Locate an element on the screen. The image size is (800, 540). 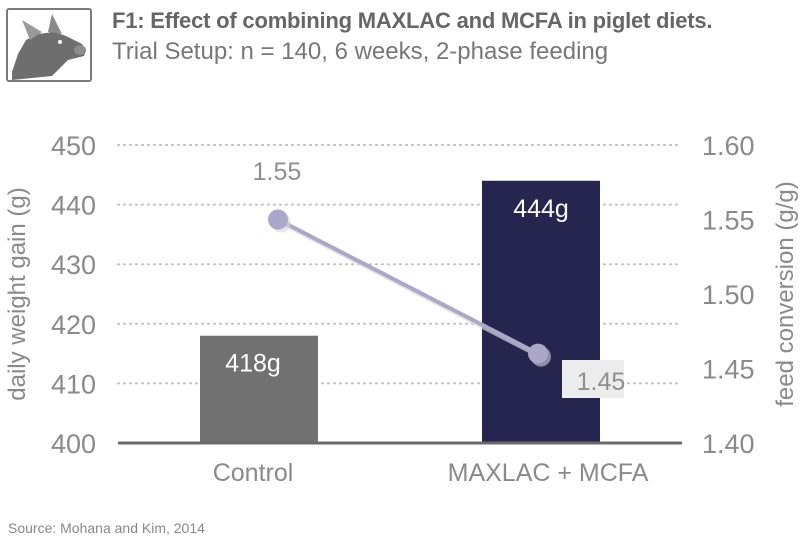
x-tick-label: MAXLAC + MCFA is located at coordinates (548, 473).